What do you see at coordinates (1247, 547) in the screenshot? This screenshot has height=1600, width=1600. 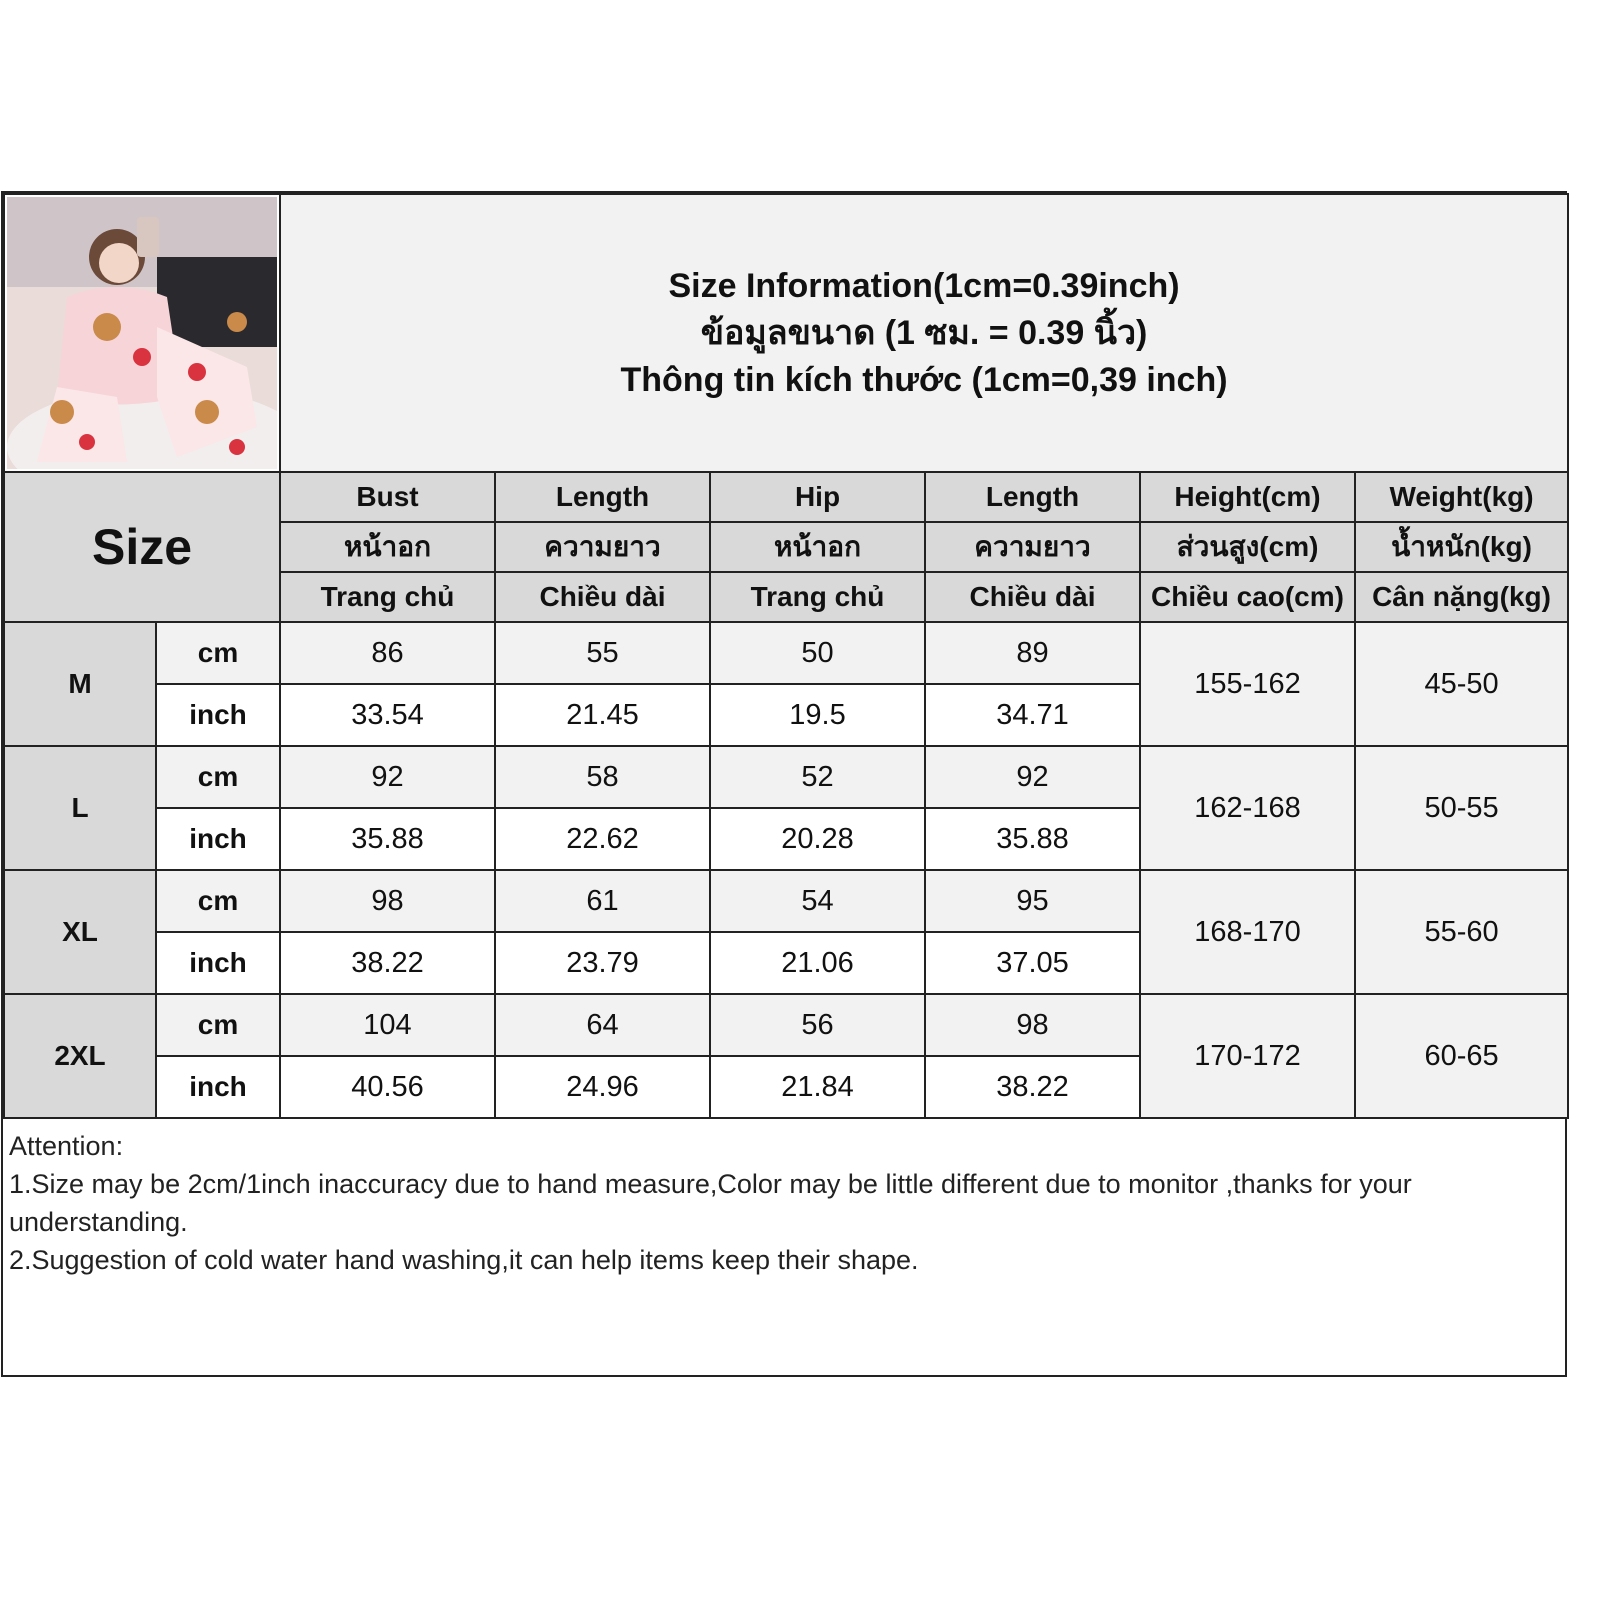 I see `column-header-th: ส่วนสูง(cm)` at bounding box center [1247, 547].